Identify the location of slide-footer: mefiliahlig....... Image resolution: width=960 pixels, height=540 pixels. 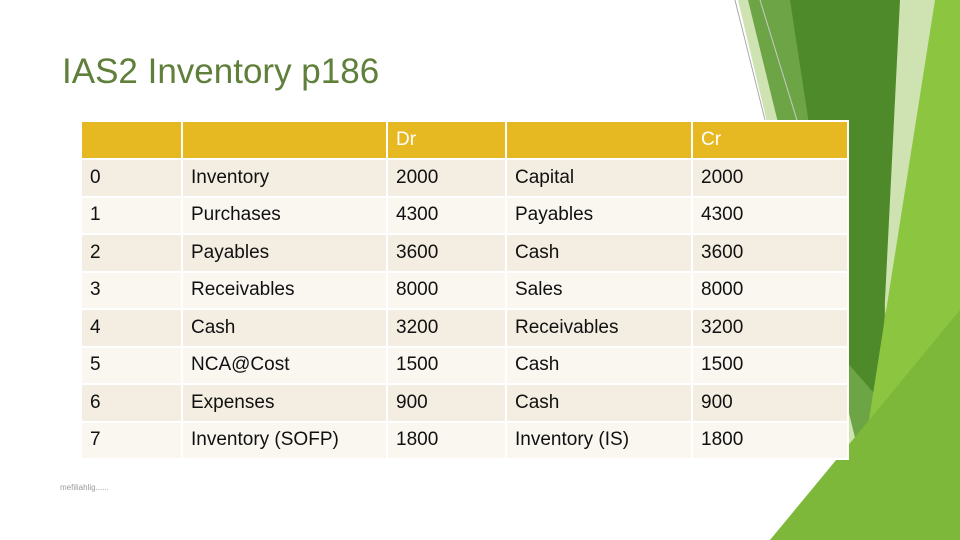
(84, 487).